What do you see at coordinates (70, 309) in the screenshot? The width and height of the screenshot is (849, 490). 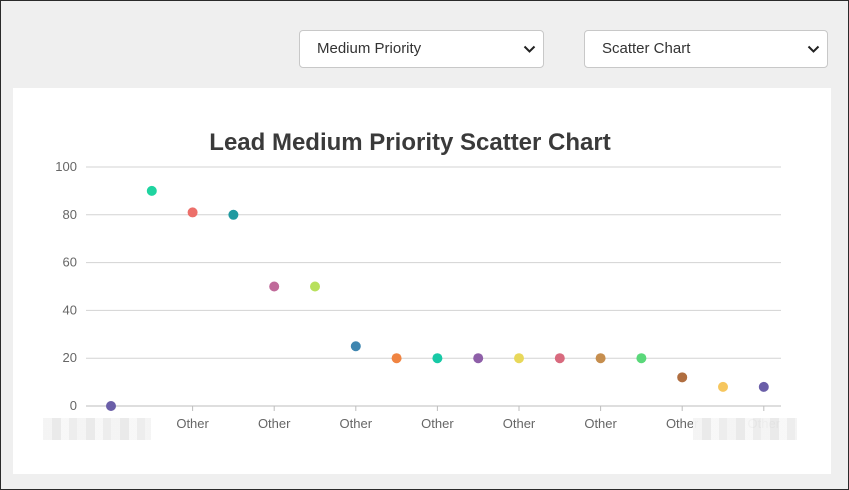 I see `y-tick-label: 40` at bounding box center [70, 309].